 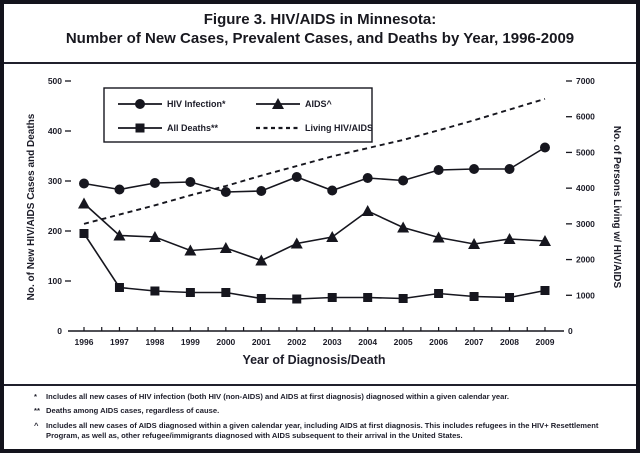 I want to click on svg-text: 2009, so click(x=545, y=342).